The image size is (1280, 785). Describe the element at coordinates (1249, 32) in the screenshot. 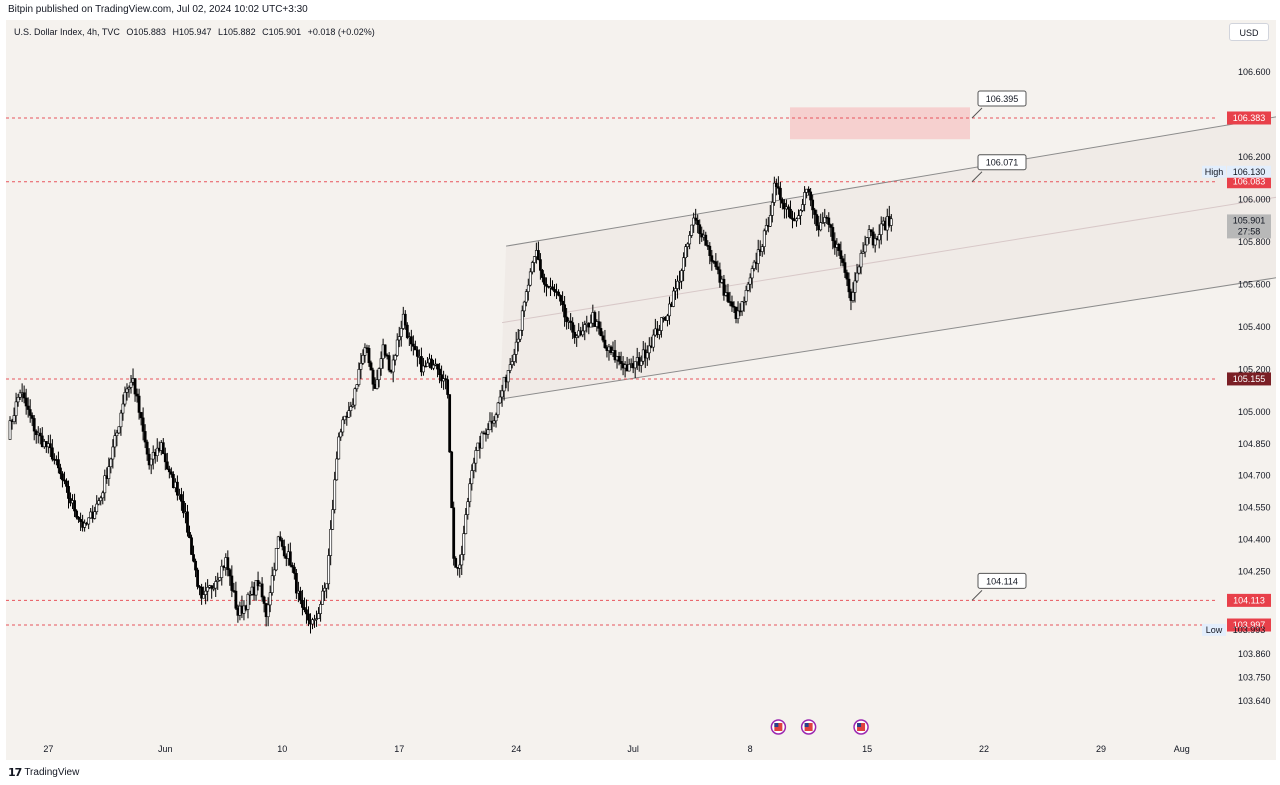

I see `currency-button: USD` at that location.